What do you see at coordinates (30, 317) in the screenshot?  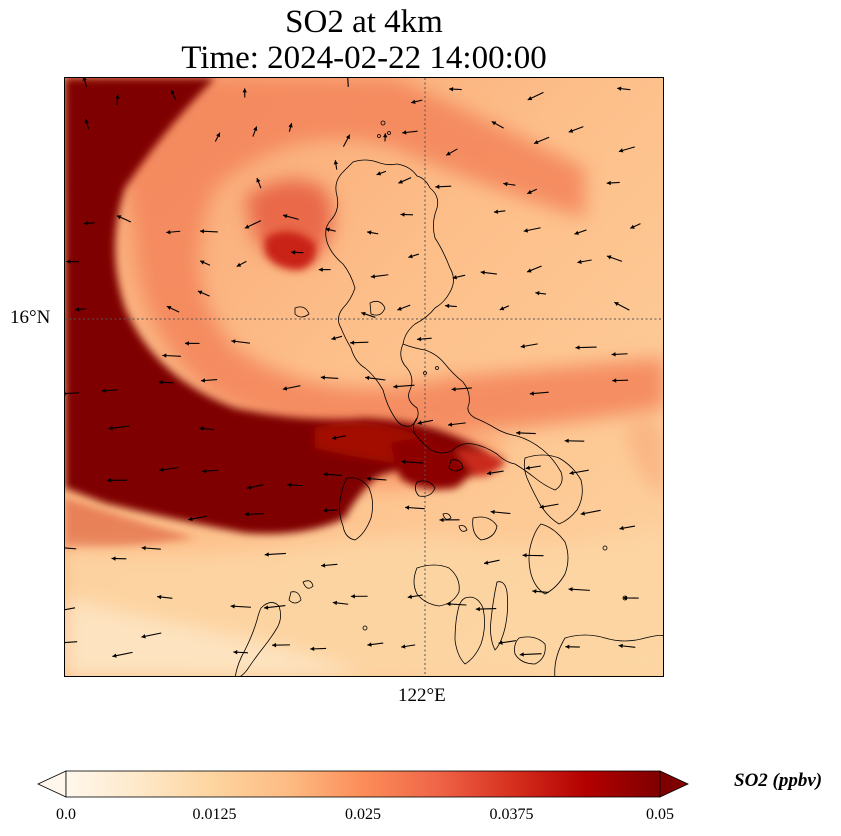 I see `latitude-tick-label: 16°N` at bounding box center [30, 317].